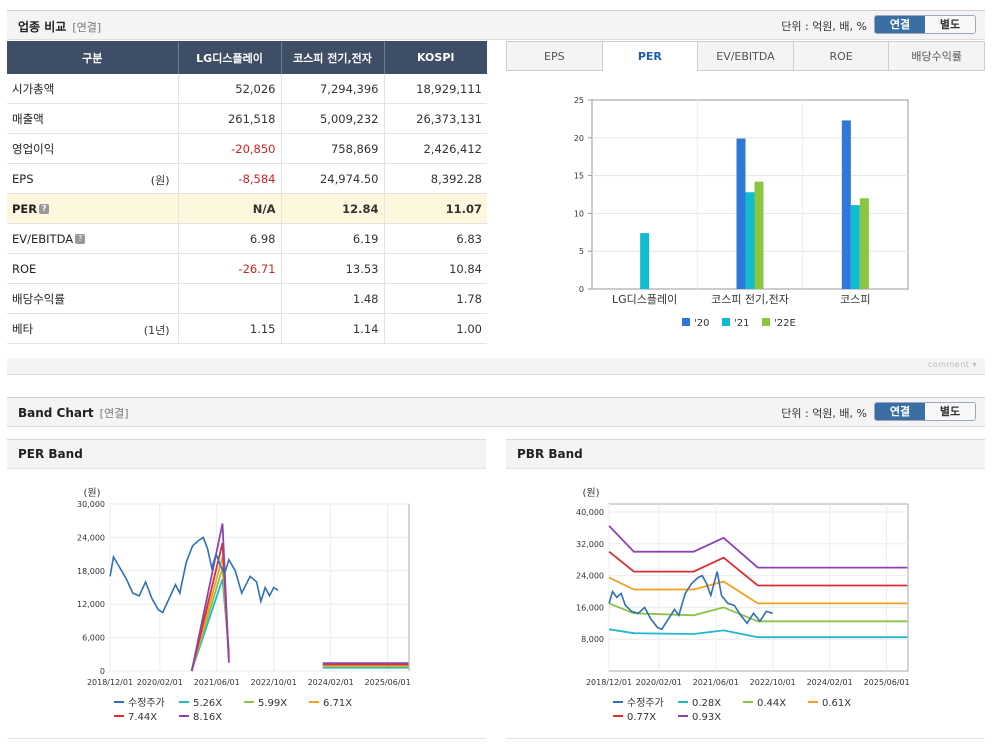 Image resolution: width=992 pixels, height=744 pixels. What do you see at coordinates (900, 411) in the screenshot?
I see `band-consolidated-button: 연결` at bounding box center [900, 411].